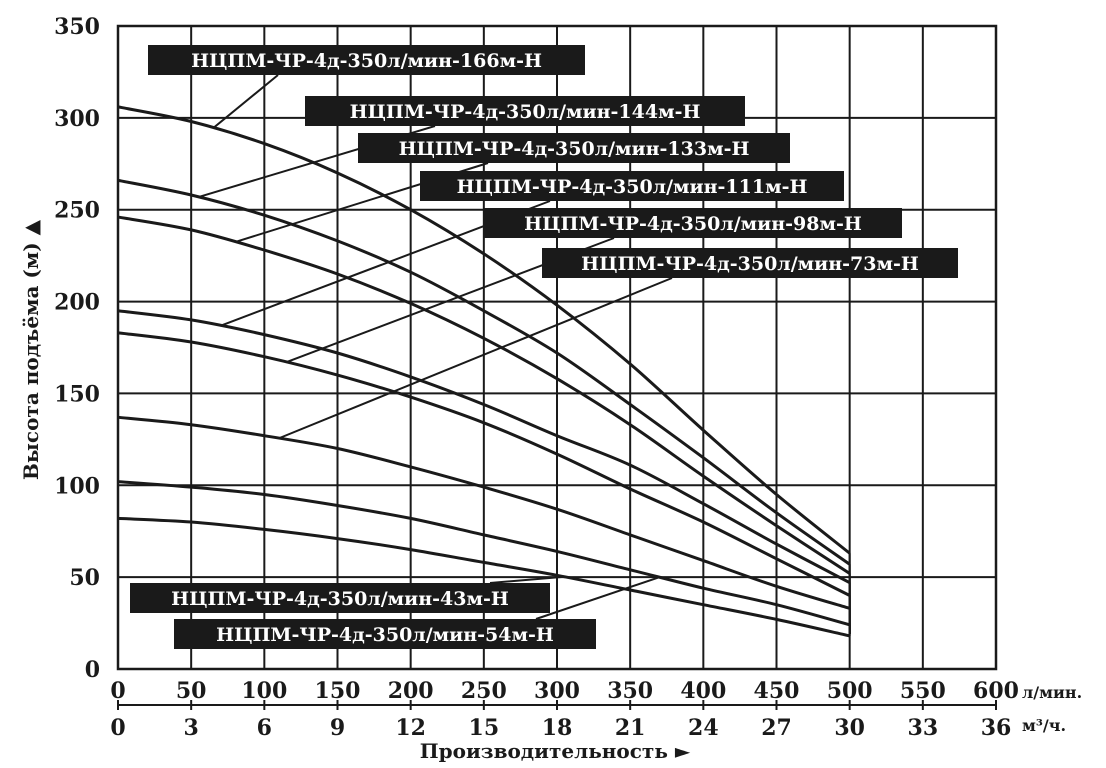  What do you see at coordinates (77, 211) in the screenshot?
I see `y-tick-label: 250` at bounding box center [77, 211].